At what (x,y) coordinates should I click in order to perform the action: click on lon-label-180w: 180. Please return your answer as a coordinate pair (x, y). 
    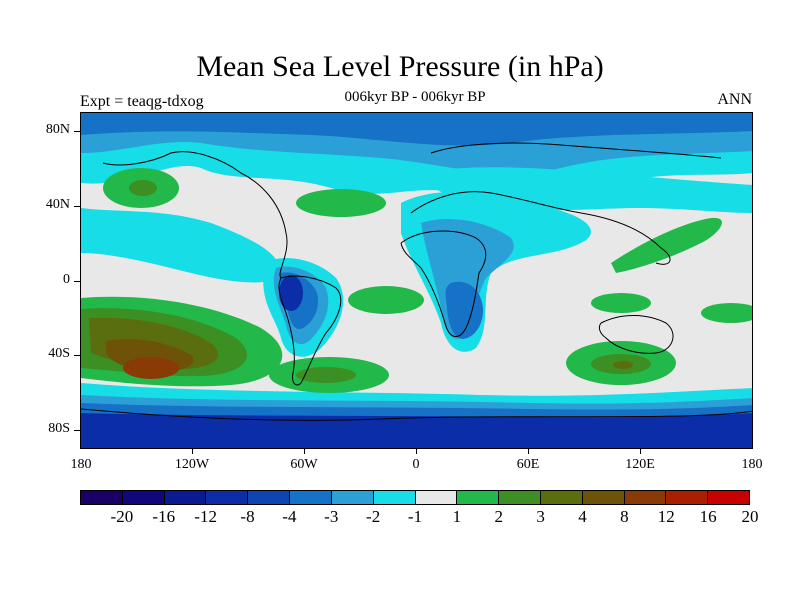
    Looking at the image, I should click on (81, 464).